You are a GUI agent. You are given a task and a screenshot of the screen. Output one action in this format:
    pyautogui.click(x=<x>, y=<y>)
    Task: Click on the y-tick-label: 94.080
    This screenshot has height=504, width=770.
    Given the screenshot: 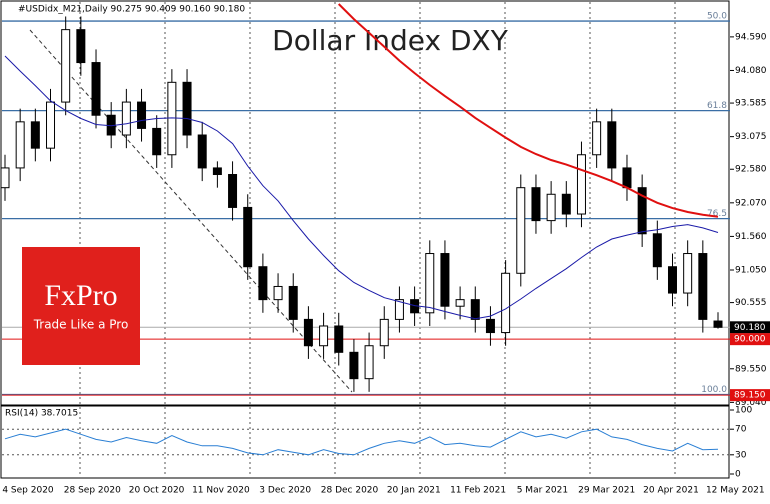 What is the action you would take?
    pyautogui.click(x=751, y=71)
    